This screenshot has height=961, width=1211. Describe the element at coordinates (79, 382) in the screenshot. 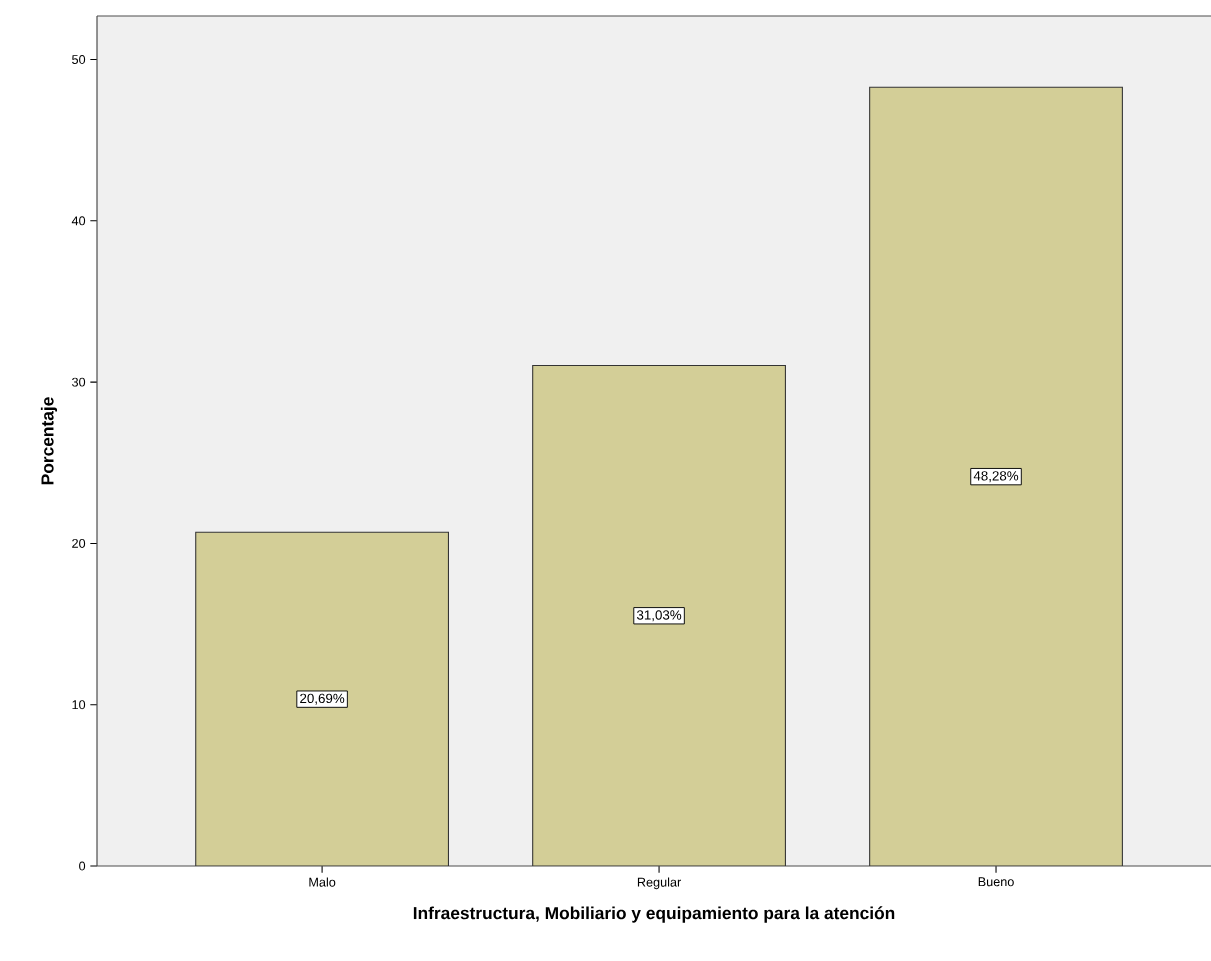

I see `y-tick-label: 30` at that location.